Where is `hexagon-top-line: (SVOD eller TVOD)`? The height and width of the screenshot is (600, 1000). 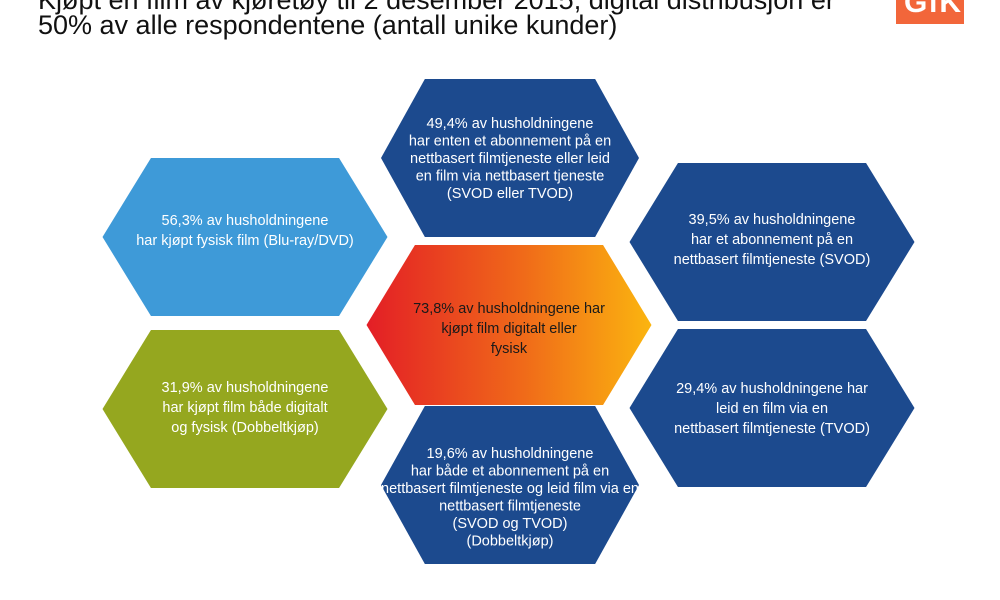
hexagon-top-line: (SVOD eller TVOD) is located at coordinates (510, 194).